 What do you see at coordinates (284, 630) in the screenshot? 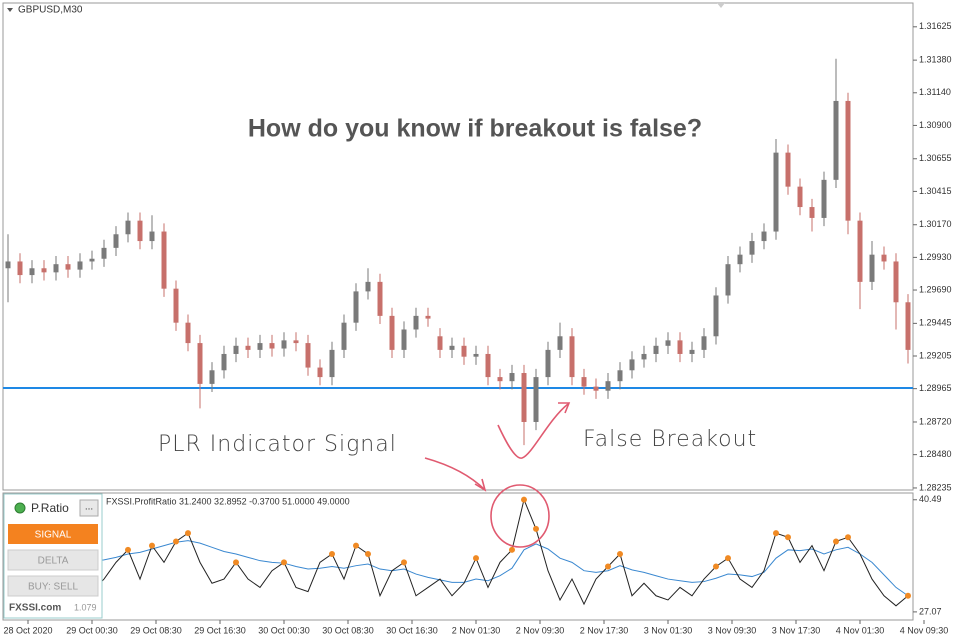
I see `x-tick-label: 30 Oct 00:30` at bounding box center [284, 630].